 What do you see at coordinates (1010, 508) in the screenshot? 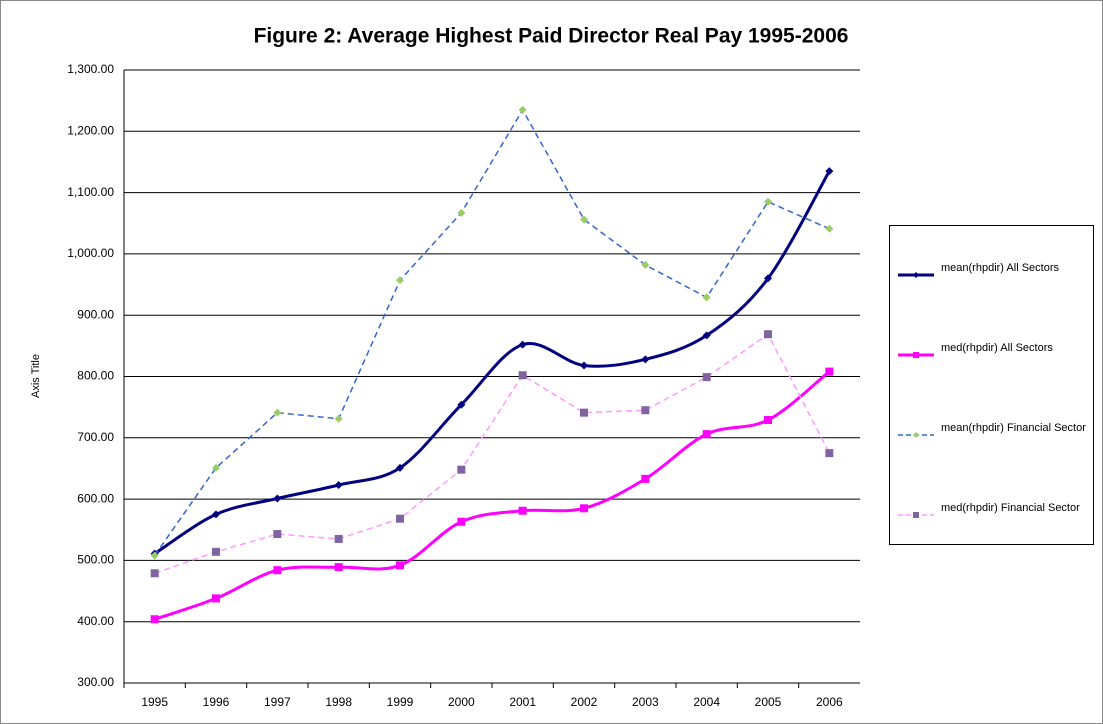
I see `legend-label: med(rhpdir) Financial Sector` at bounding box center [1010, 508].